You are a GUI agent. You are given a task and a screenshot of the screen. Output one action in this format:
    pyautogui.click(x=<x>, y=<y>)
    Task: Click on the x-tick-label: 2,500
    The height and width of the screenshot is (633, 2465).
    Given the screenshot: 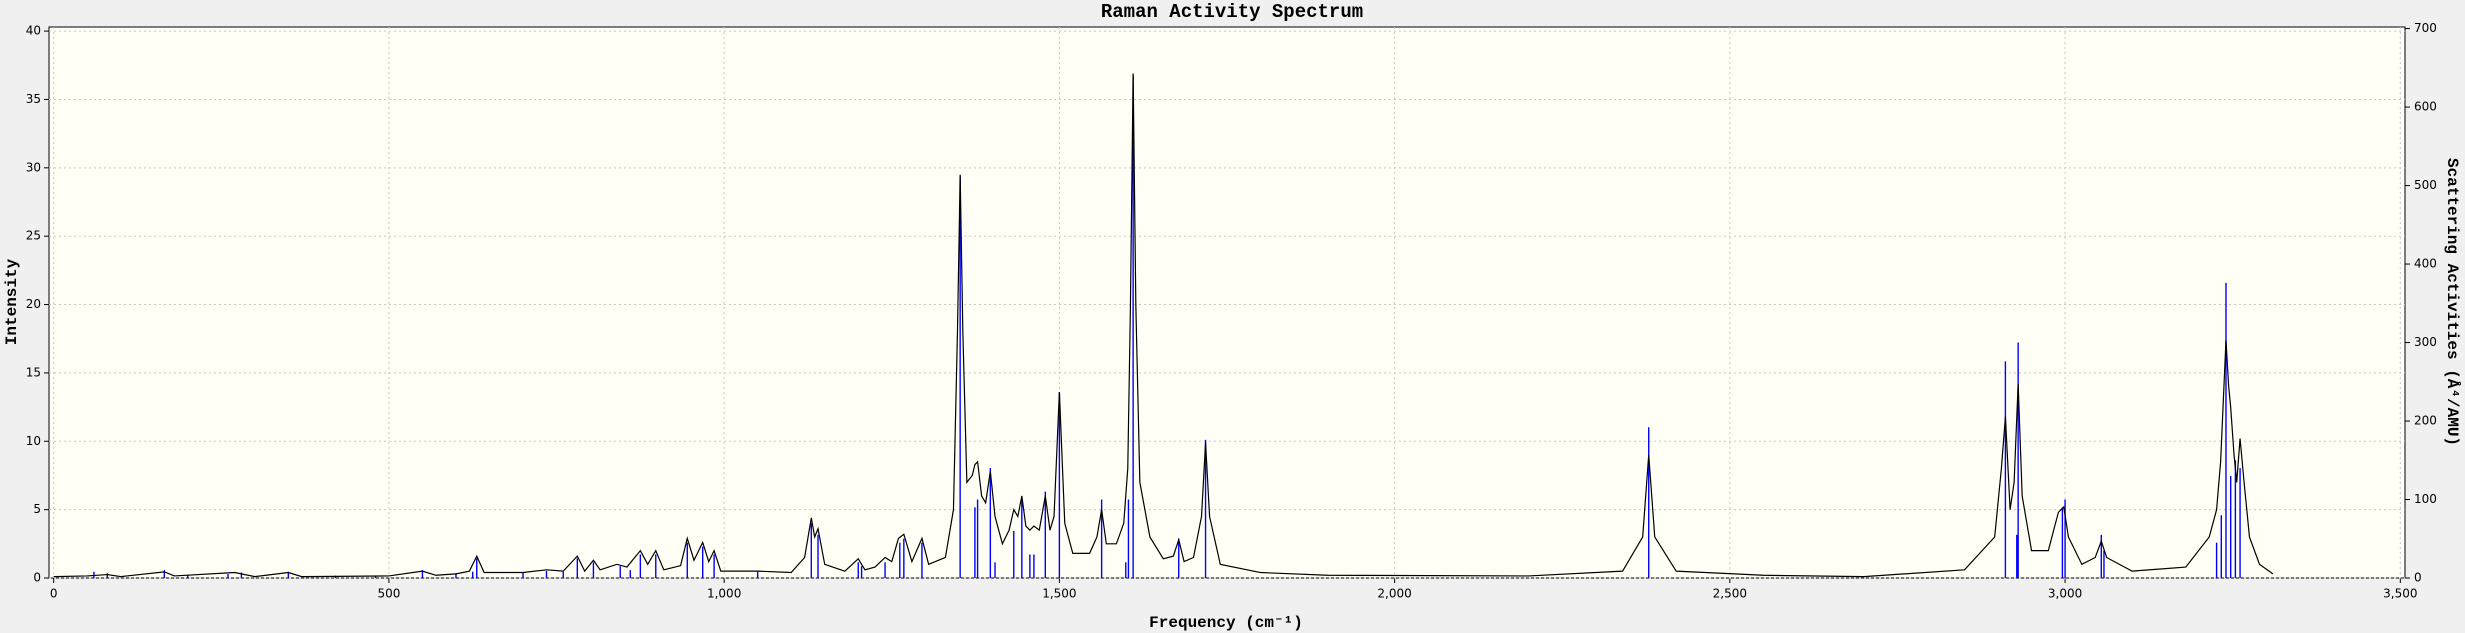 What is the action you would take?
    pyautogui.click(x=1730, y=594)
    